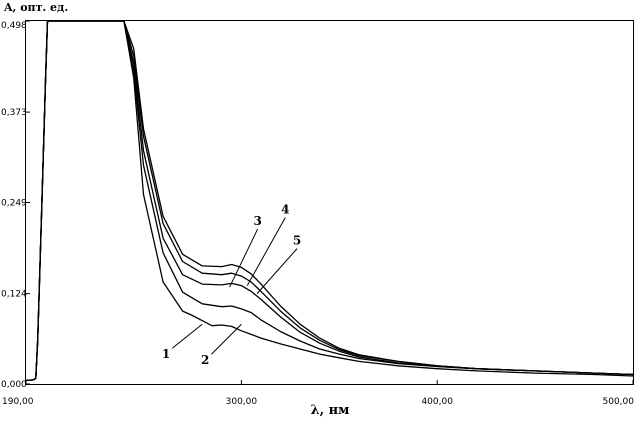 This screenshot has width=636, height=424. I want to click on x-tick-label: 500,00, so click(619, 402).